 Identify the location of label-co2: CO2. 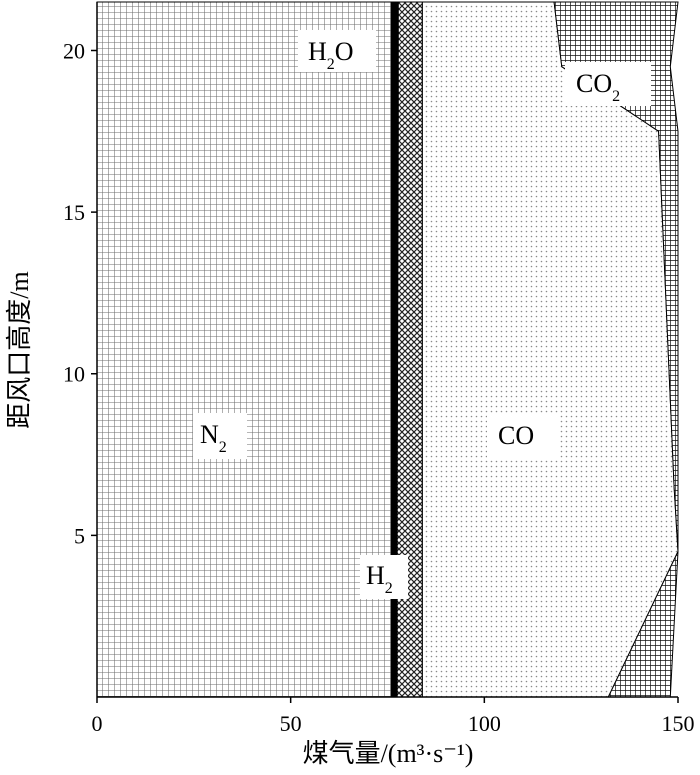
(608, 84).